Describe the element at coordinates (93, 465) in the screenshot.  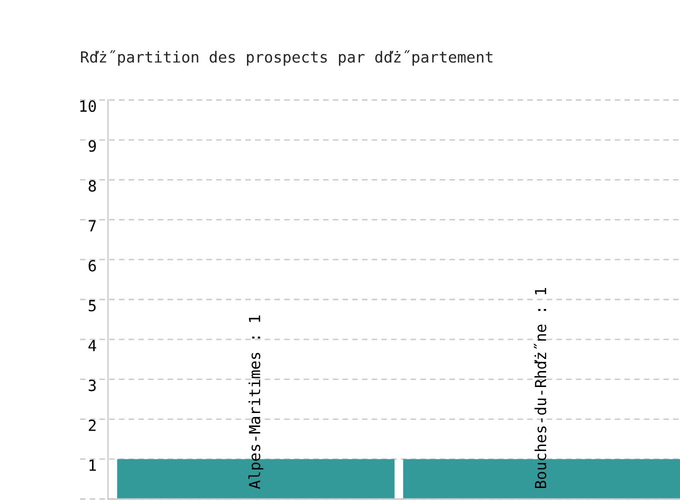
I see `y-tick-label: 1` at that location.